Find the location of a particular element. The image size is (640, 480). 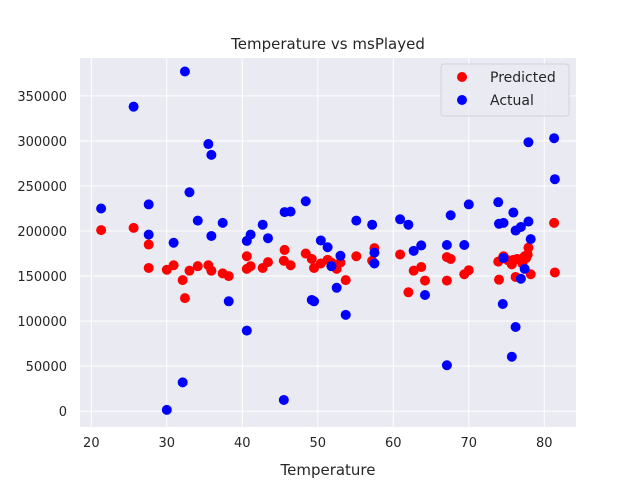

y-tick-label: 150000 is located at coordinates (42, 277).